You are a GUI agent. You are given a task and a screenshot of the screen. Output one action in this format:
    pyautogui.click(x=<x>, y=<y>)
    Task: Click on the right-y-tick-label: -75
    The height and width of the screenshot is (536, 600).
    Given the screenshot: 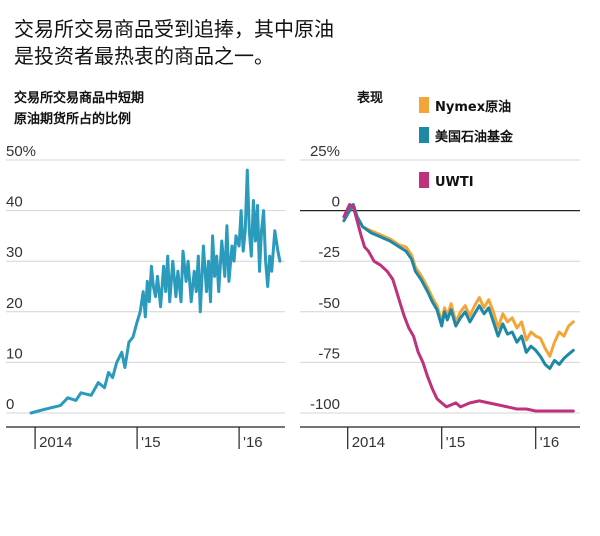 What is the action you would take?
    pyautogui.click(x=329, y=353)
    